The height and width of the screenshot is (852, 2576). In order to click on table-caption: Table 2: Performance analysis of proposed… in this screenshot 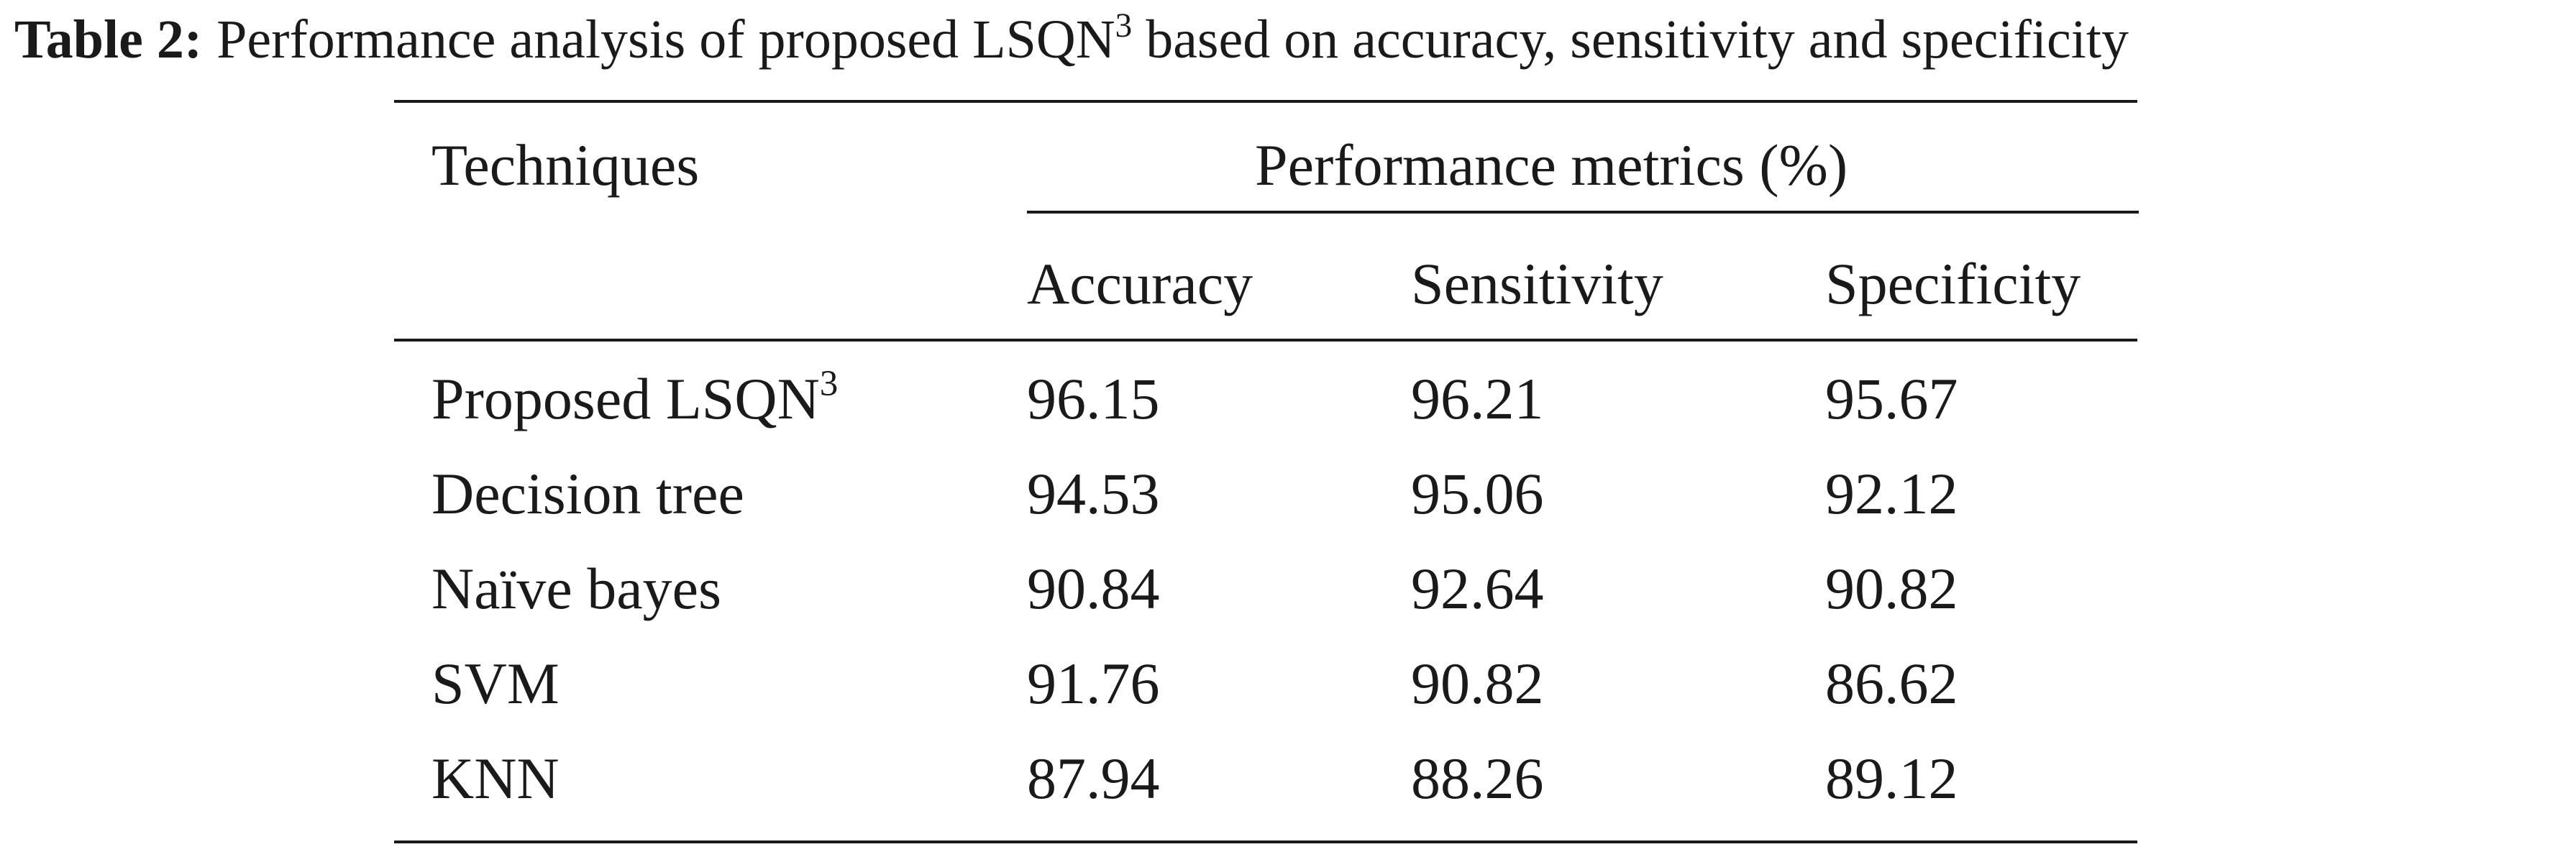, I will do `click(1071, 39)`.